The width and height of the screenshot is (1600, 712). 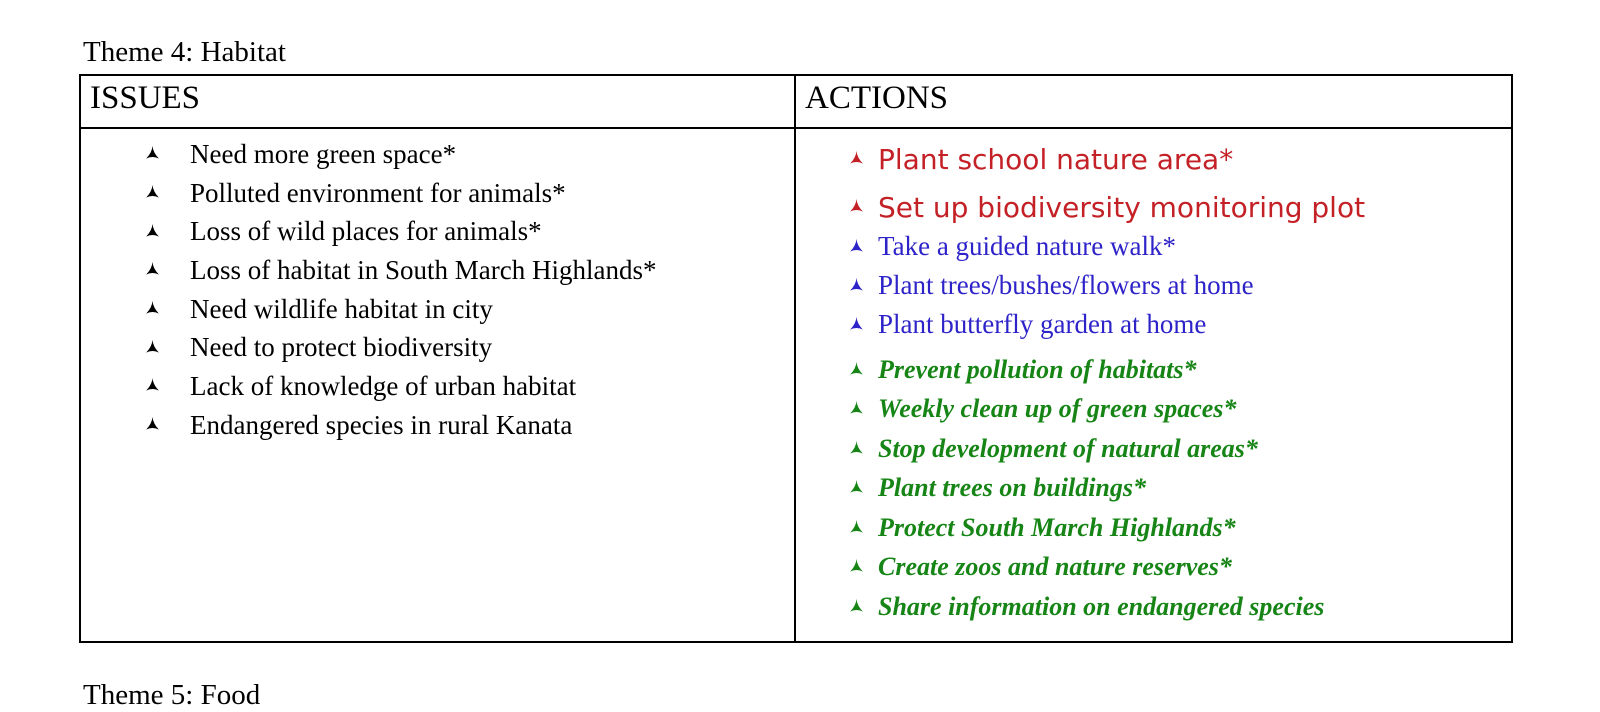 I want to click on list-item: Plant trees/bushes/flowers at home, so click(x=1153, y=285).